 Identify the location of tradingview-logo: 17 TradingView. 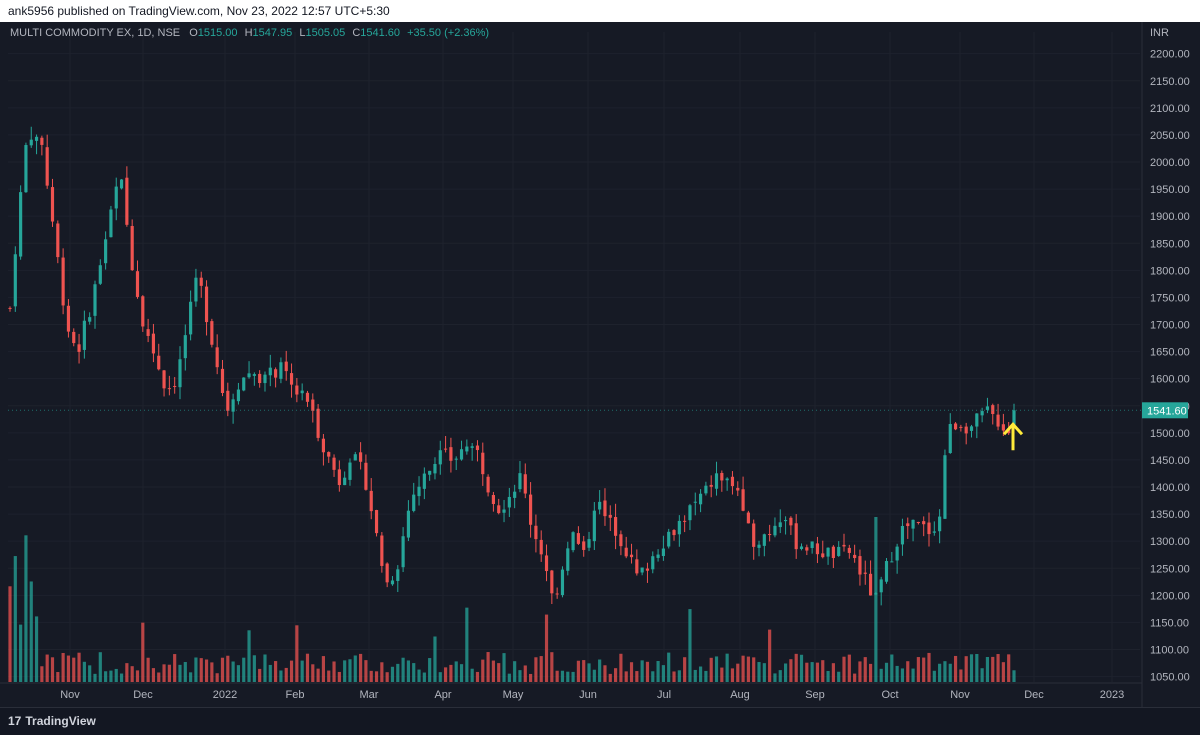
(52, 721).